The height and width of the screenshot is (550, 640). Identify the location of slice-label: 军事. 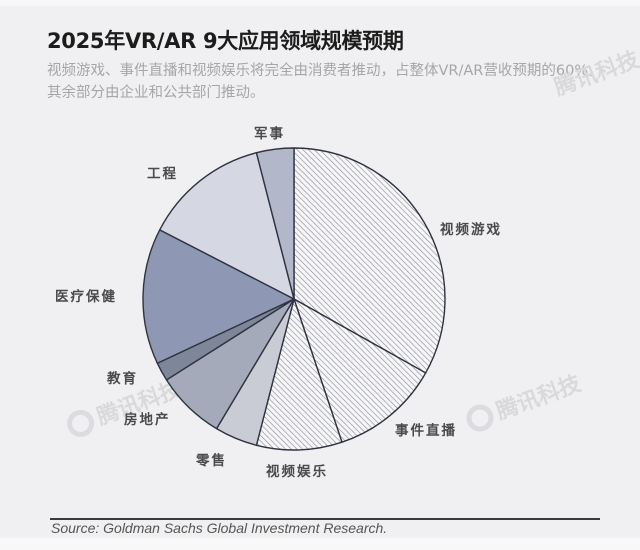
(269, 133).